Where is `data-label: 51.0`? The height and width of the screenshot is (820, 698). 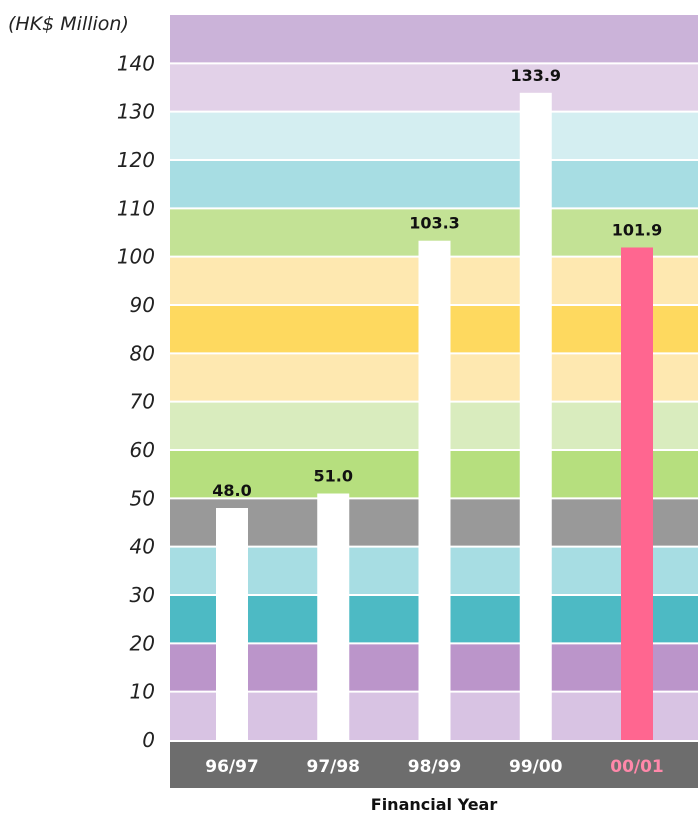 data-label: 51.0 is located at coordinates (333, 476).